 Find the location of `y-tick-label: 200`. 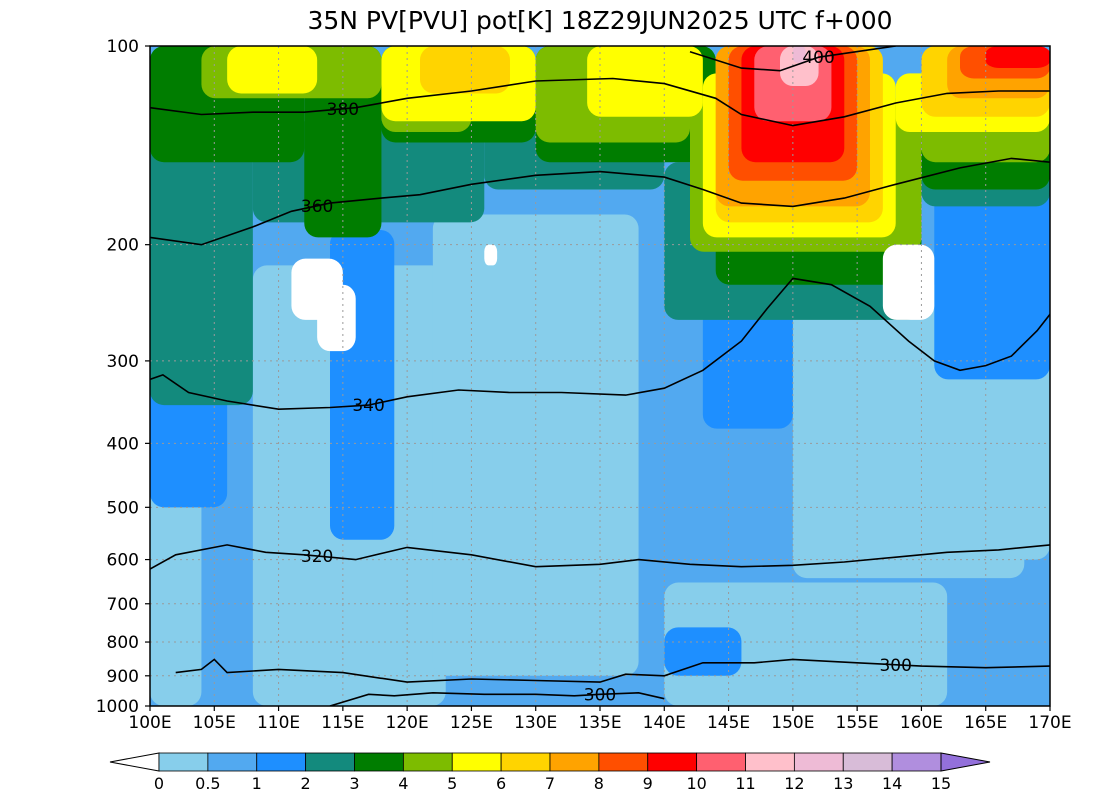

y-tick-label: 200 is located at coordinates (123, 246).